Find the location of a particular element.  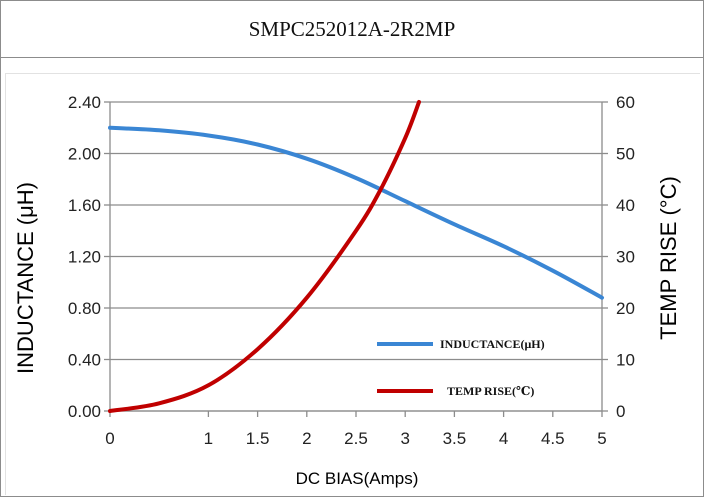

legend: INDUCTANCE(μH) TEMP RISE(℃) is located at coordinates (461, 367).